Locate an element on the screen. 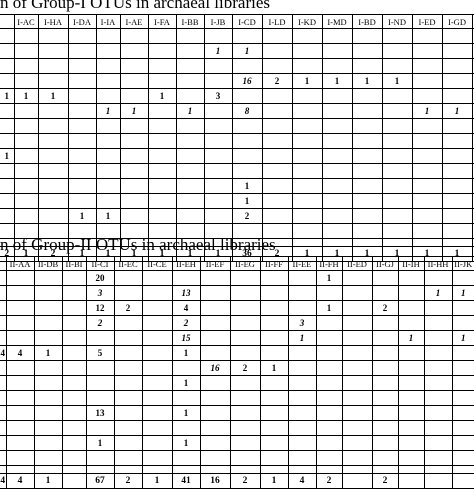 The image size is (474, 489). header-cell: II-GJ is located at coordinates (384, 263).